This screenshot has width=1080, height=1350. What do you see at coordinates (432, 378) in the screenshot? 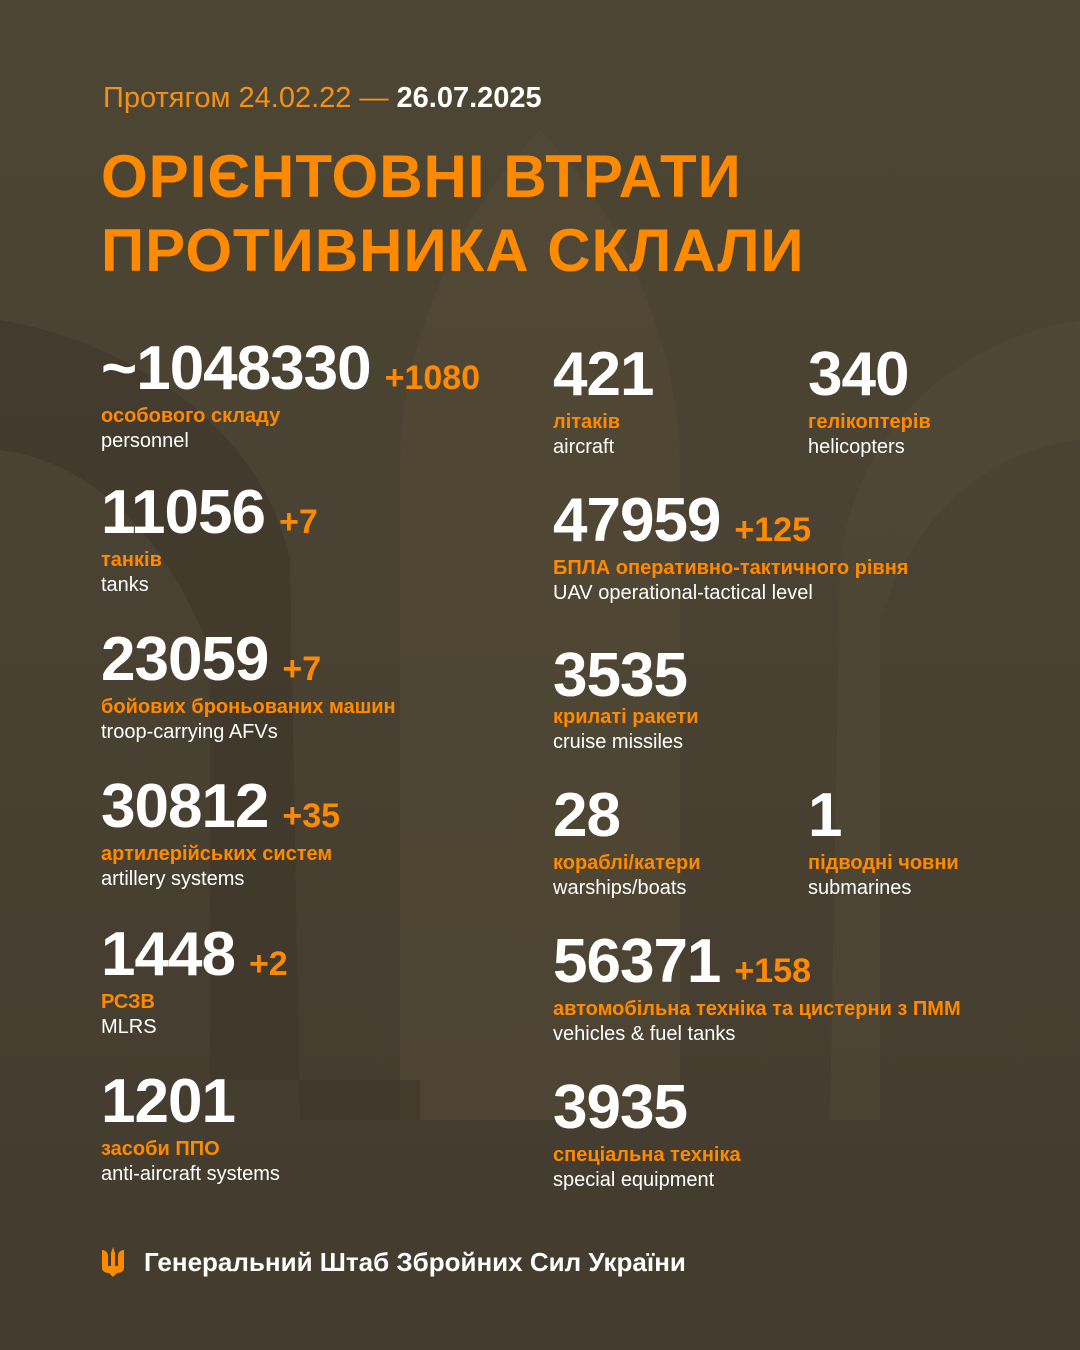
I see `stat-delta: +1080` at bounding box center [432, 378].